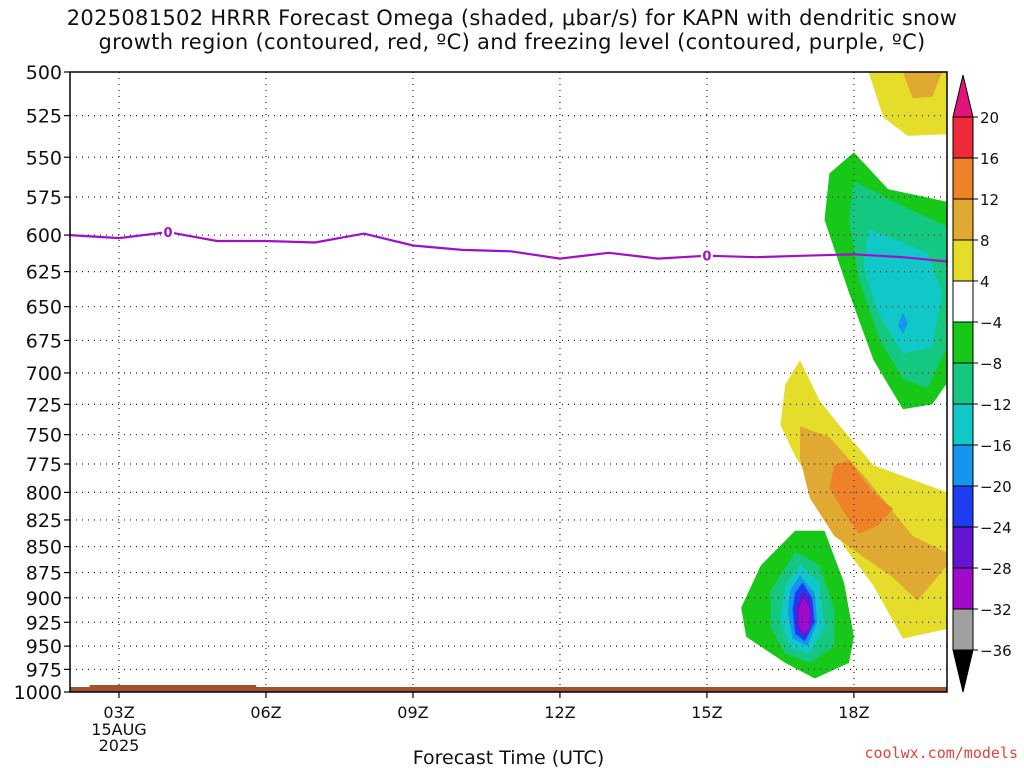 This screenshot has height=768, width=1024. I want to click on y-tick-label-700: 700, so click(44, 374).